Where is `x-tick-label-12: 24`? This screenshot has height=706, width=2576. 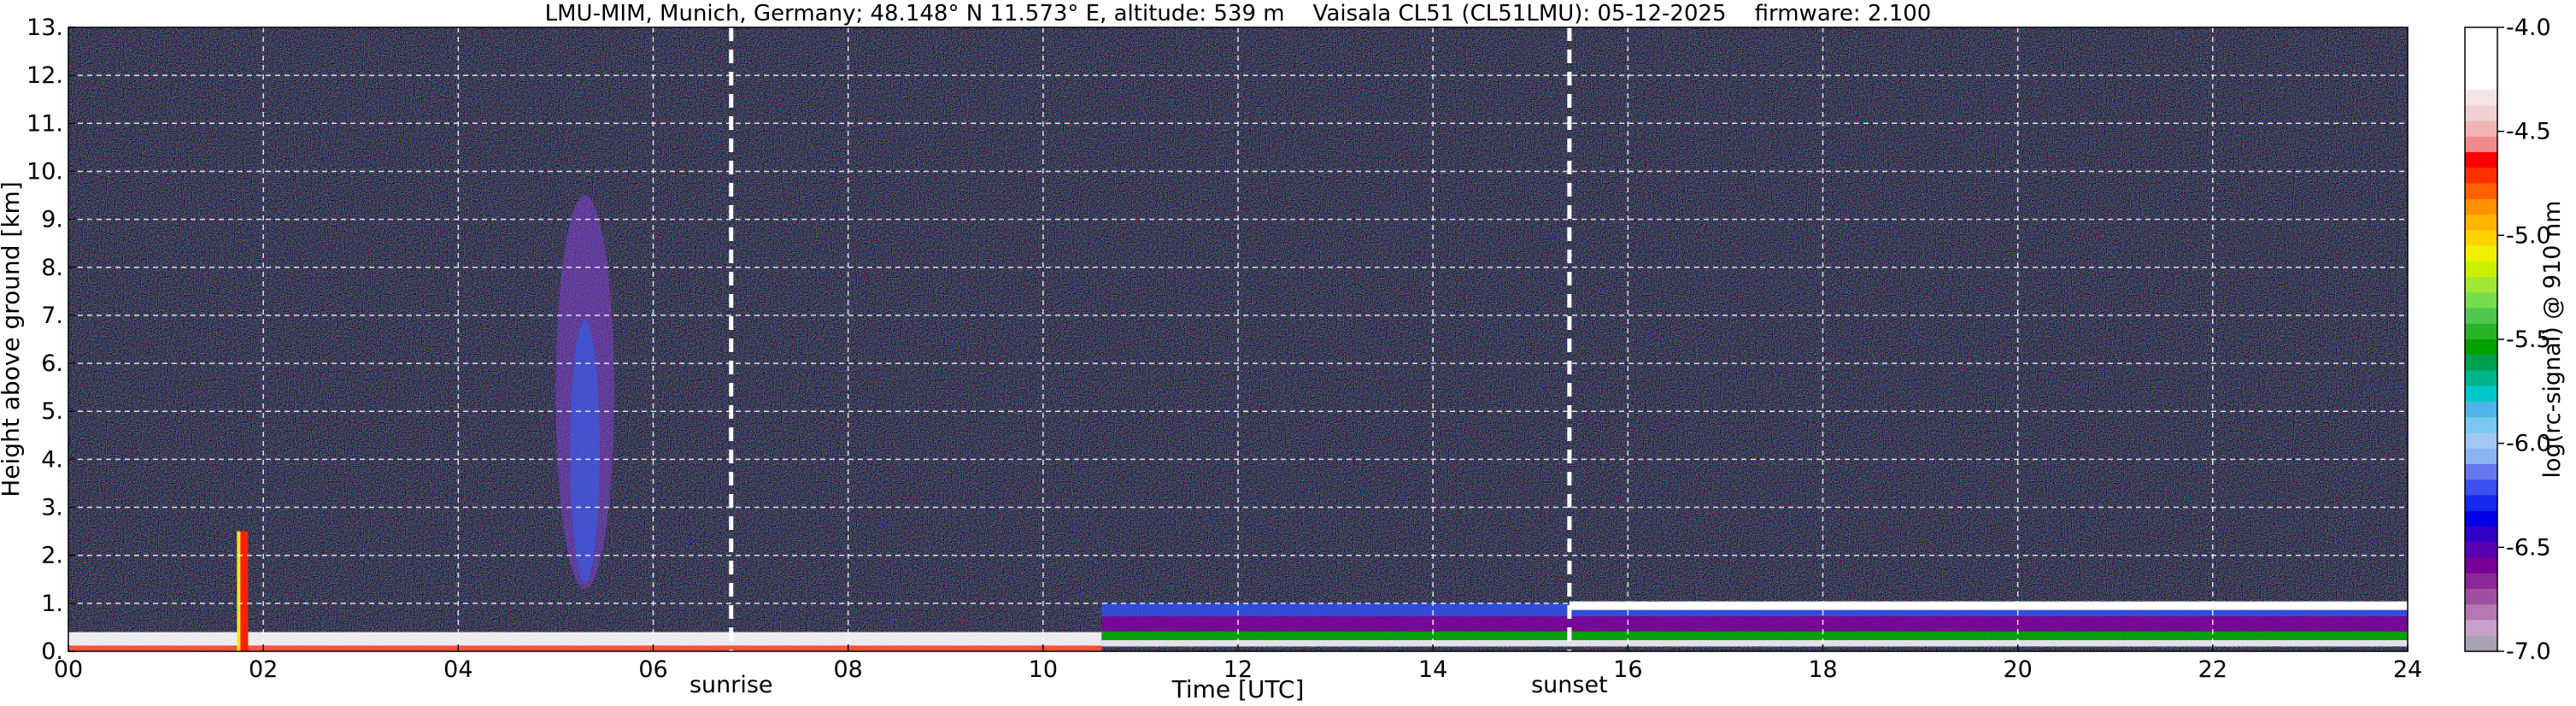
x-tick-label-12: 24 is located at coordinates (2407, 669).